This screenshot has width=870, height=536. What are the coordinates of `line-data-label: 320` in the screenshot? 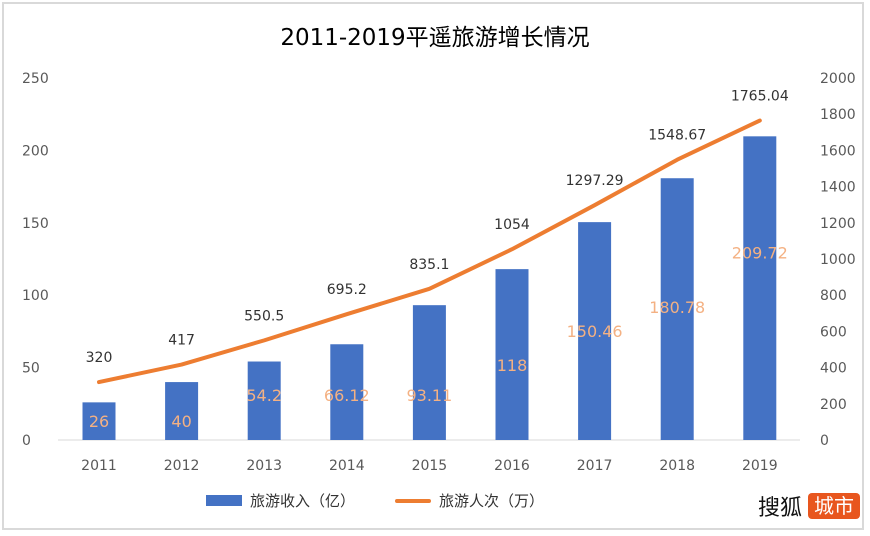 It's located at (99, 358).